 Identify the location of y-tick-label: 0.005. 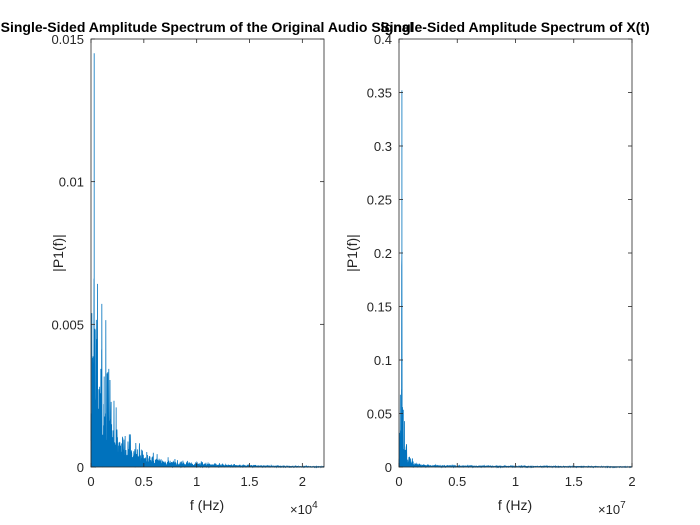
(67, 324).